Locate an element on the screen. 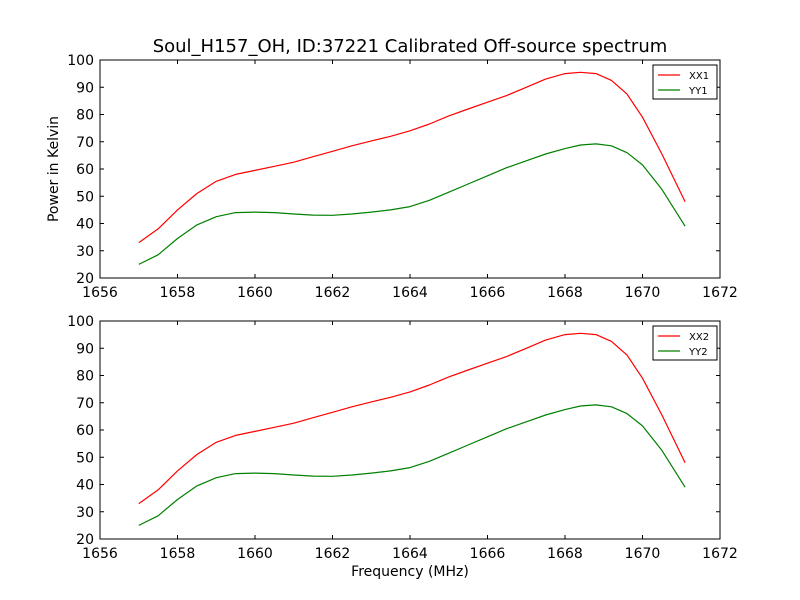  x-axis-label: Frequency (MHz) is located at coordinates (410, 572).